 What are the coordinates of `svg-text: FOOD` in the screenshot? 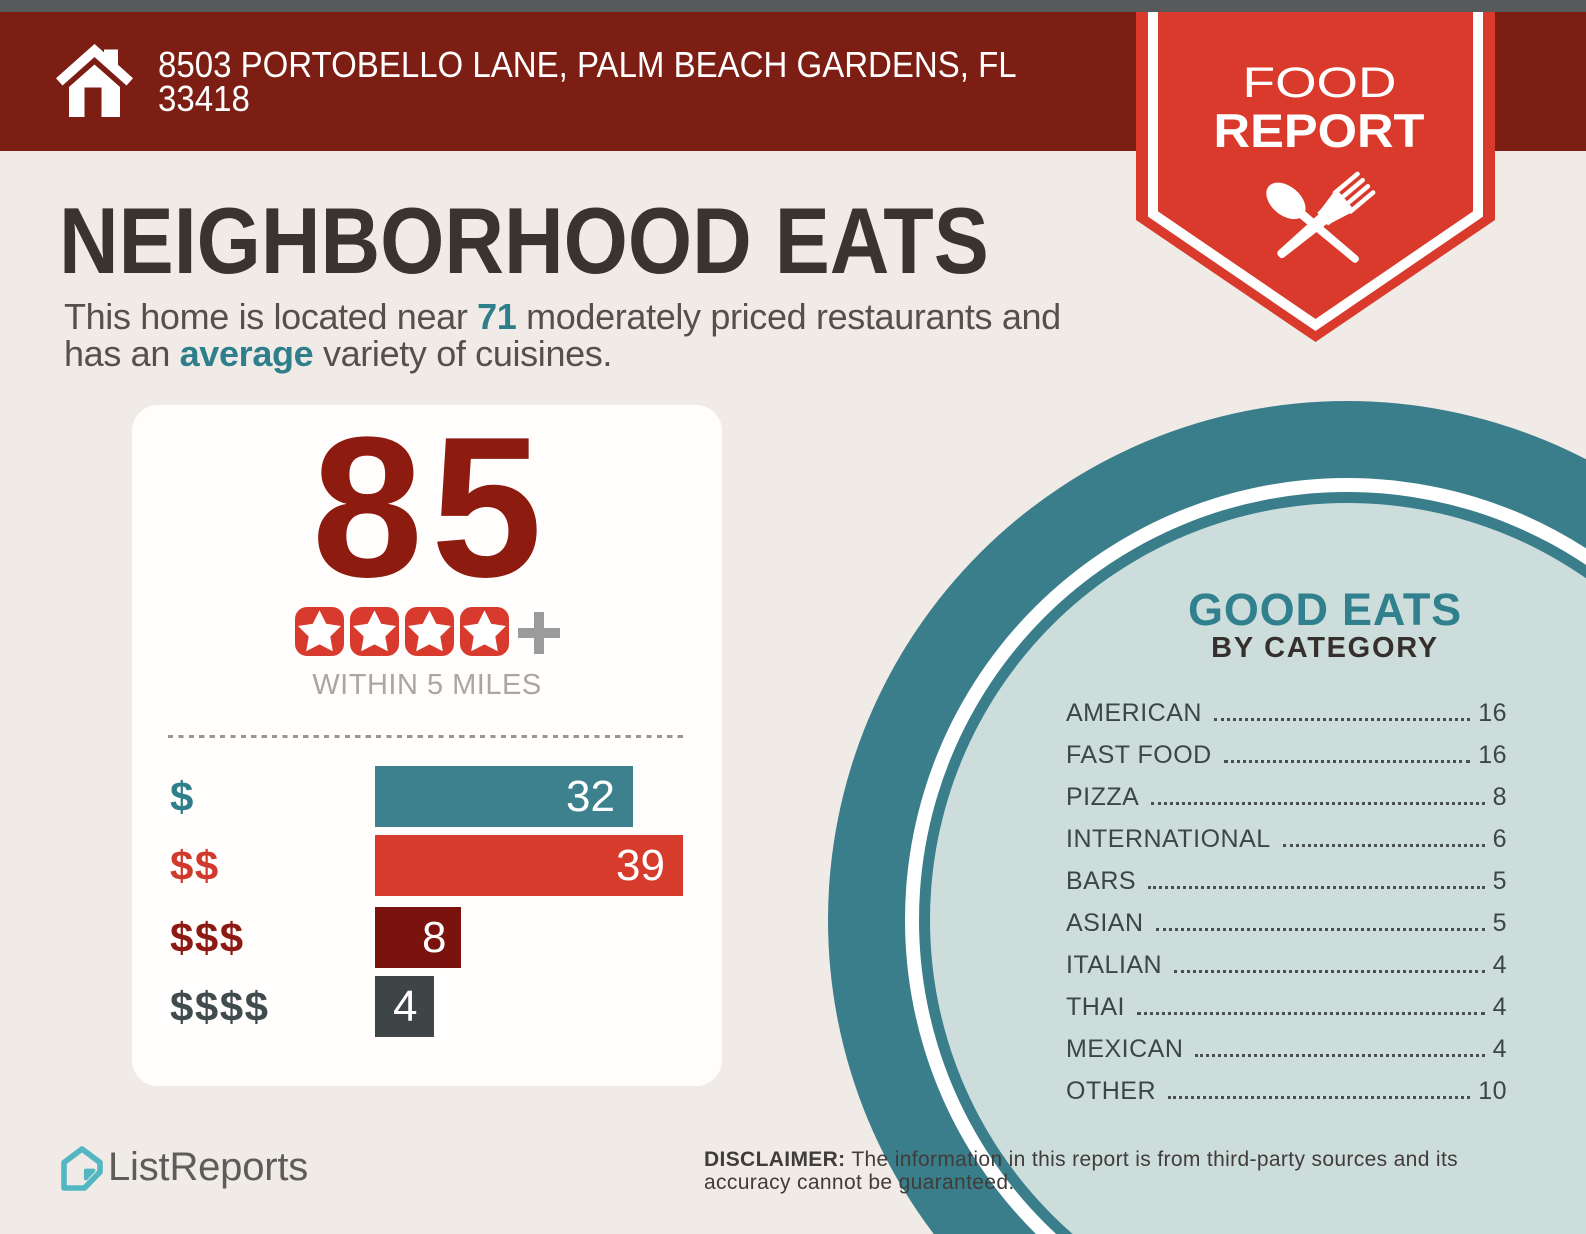 It's located at (1320, 83).